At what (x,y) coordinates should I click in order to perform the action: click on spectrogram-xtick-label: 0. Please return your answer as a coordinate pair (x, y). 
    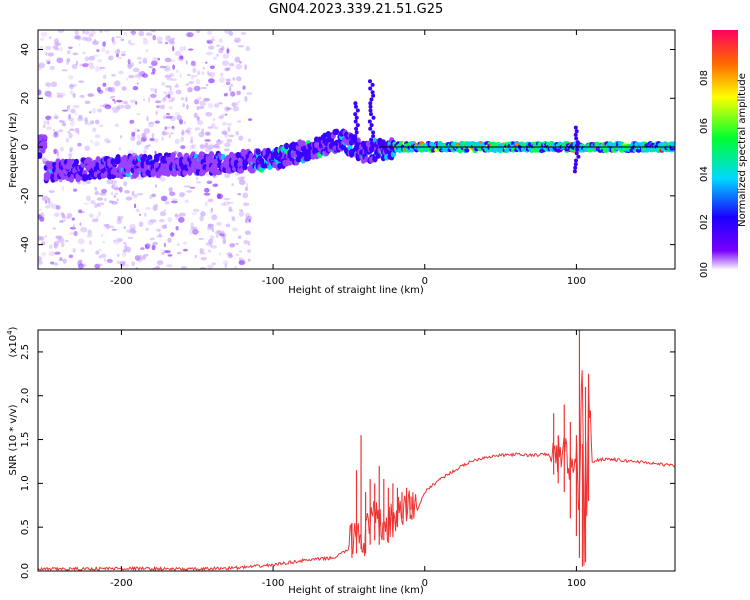
    Looking at the image, I should click on (425, 281).